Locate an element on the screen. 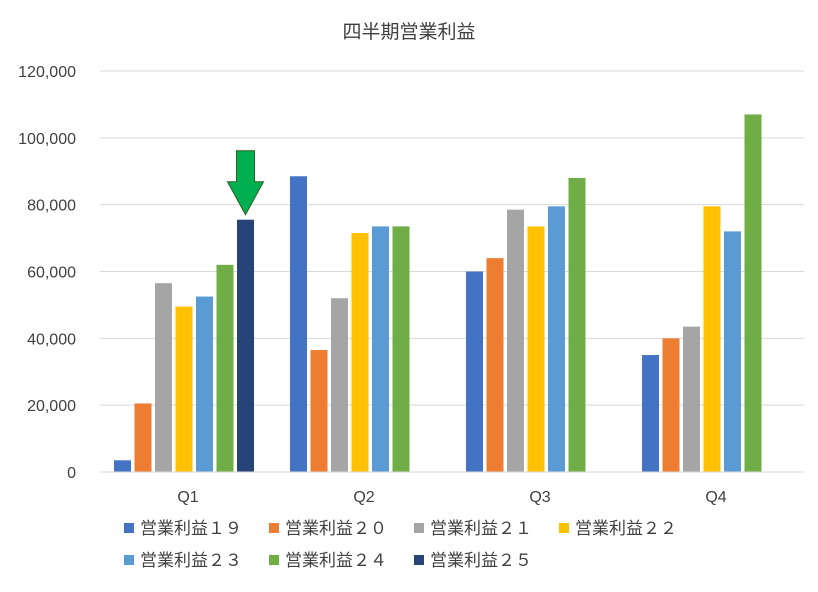 The image size is (818, 592). y-tick-label: 20,000 is located at coordinates (51, 406).